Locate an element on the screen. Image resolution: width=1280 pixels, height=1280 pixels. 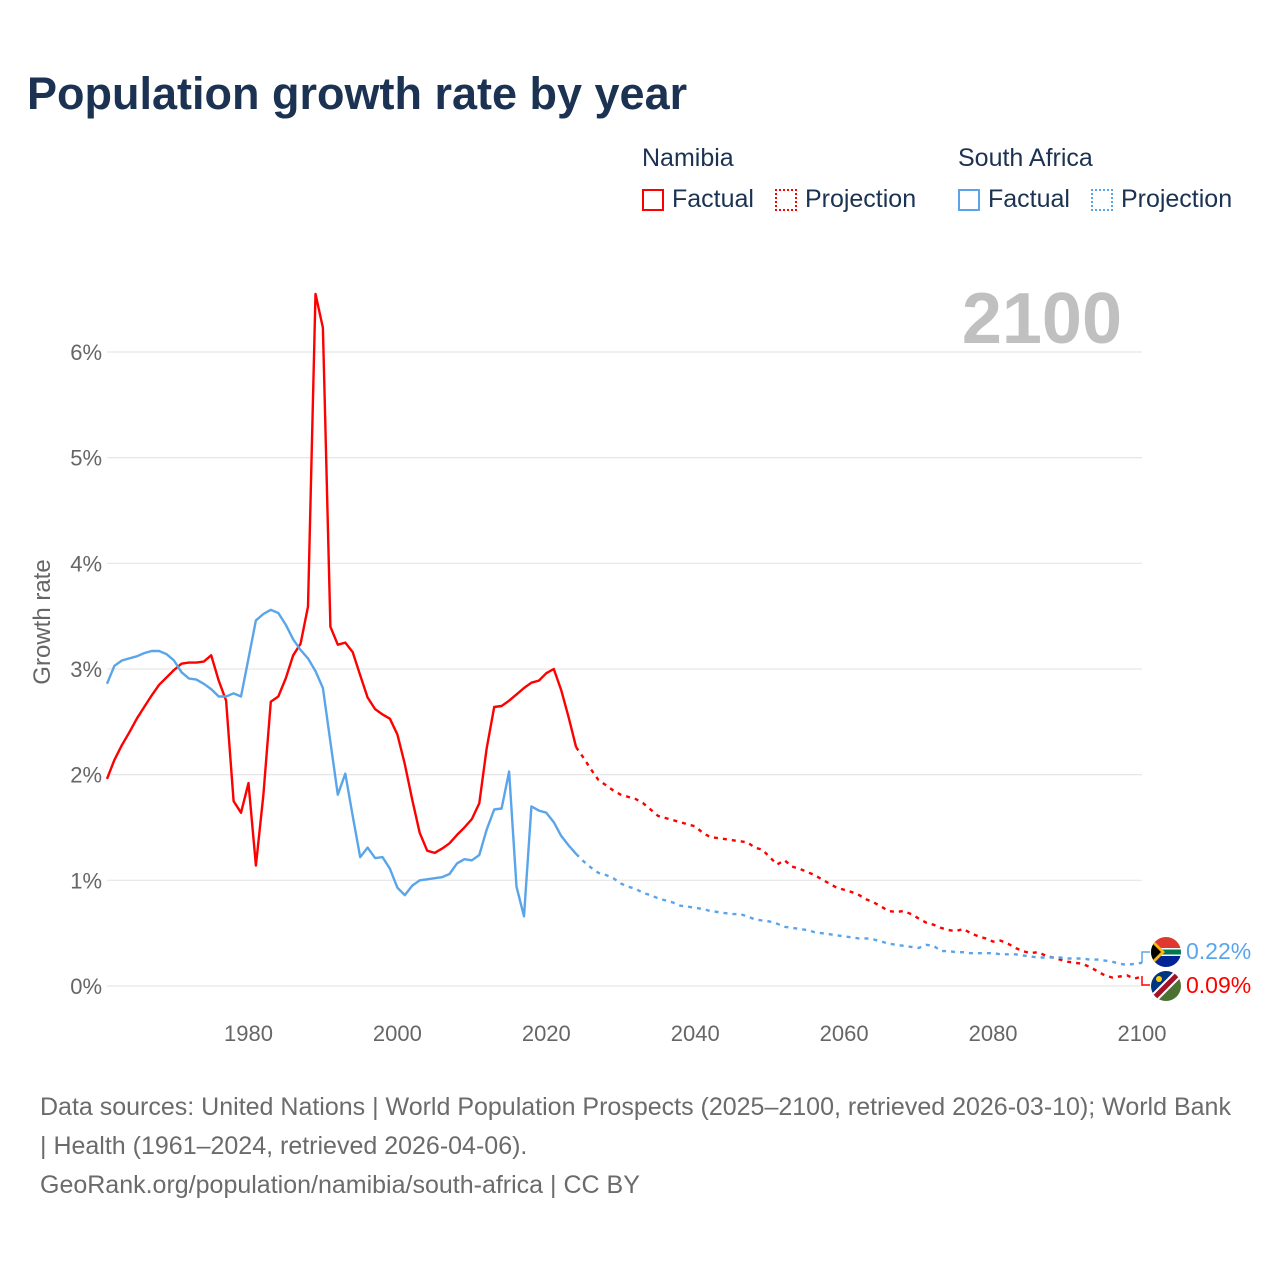
x-tick-label: 2040 is located at coordinates (695, 1033).